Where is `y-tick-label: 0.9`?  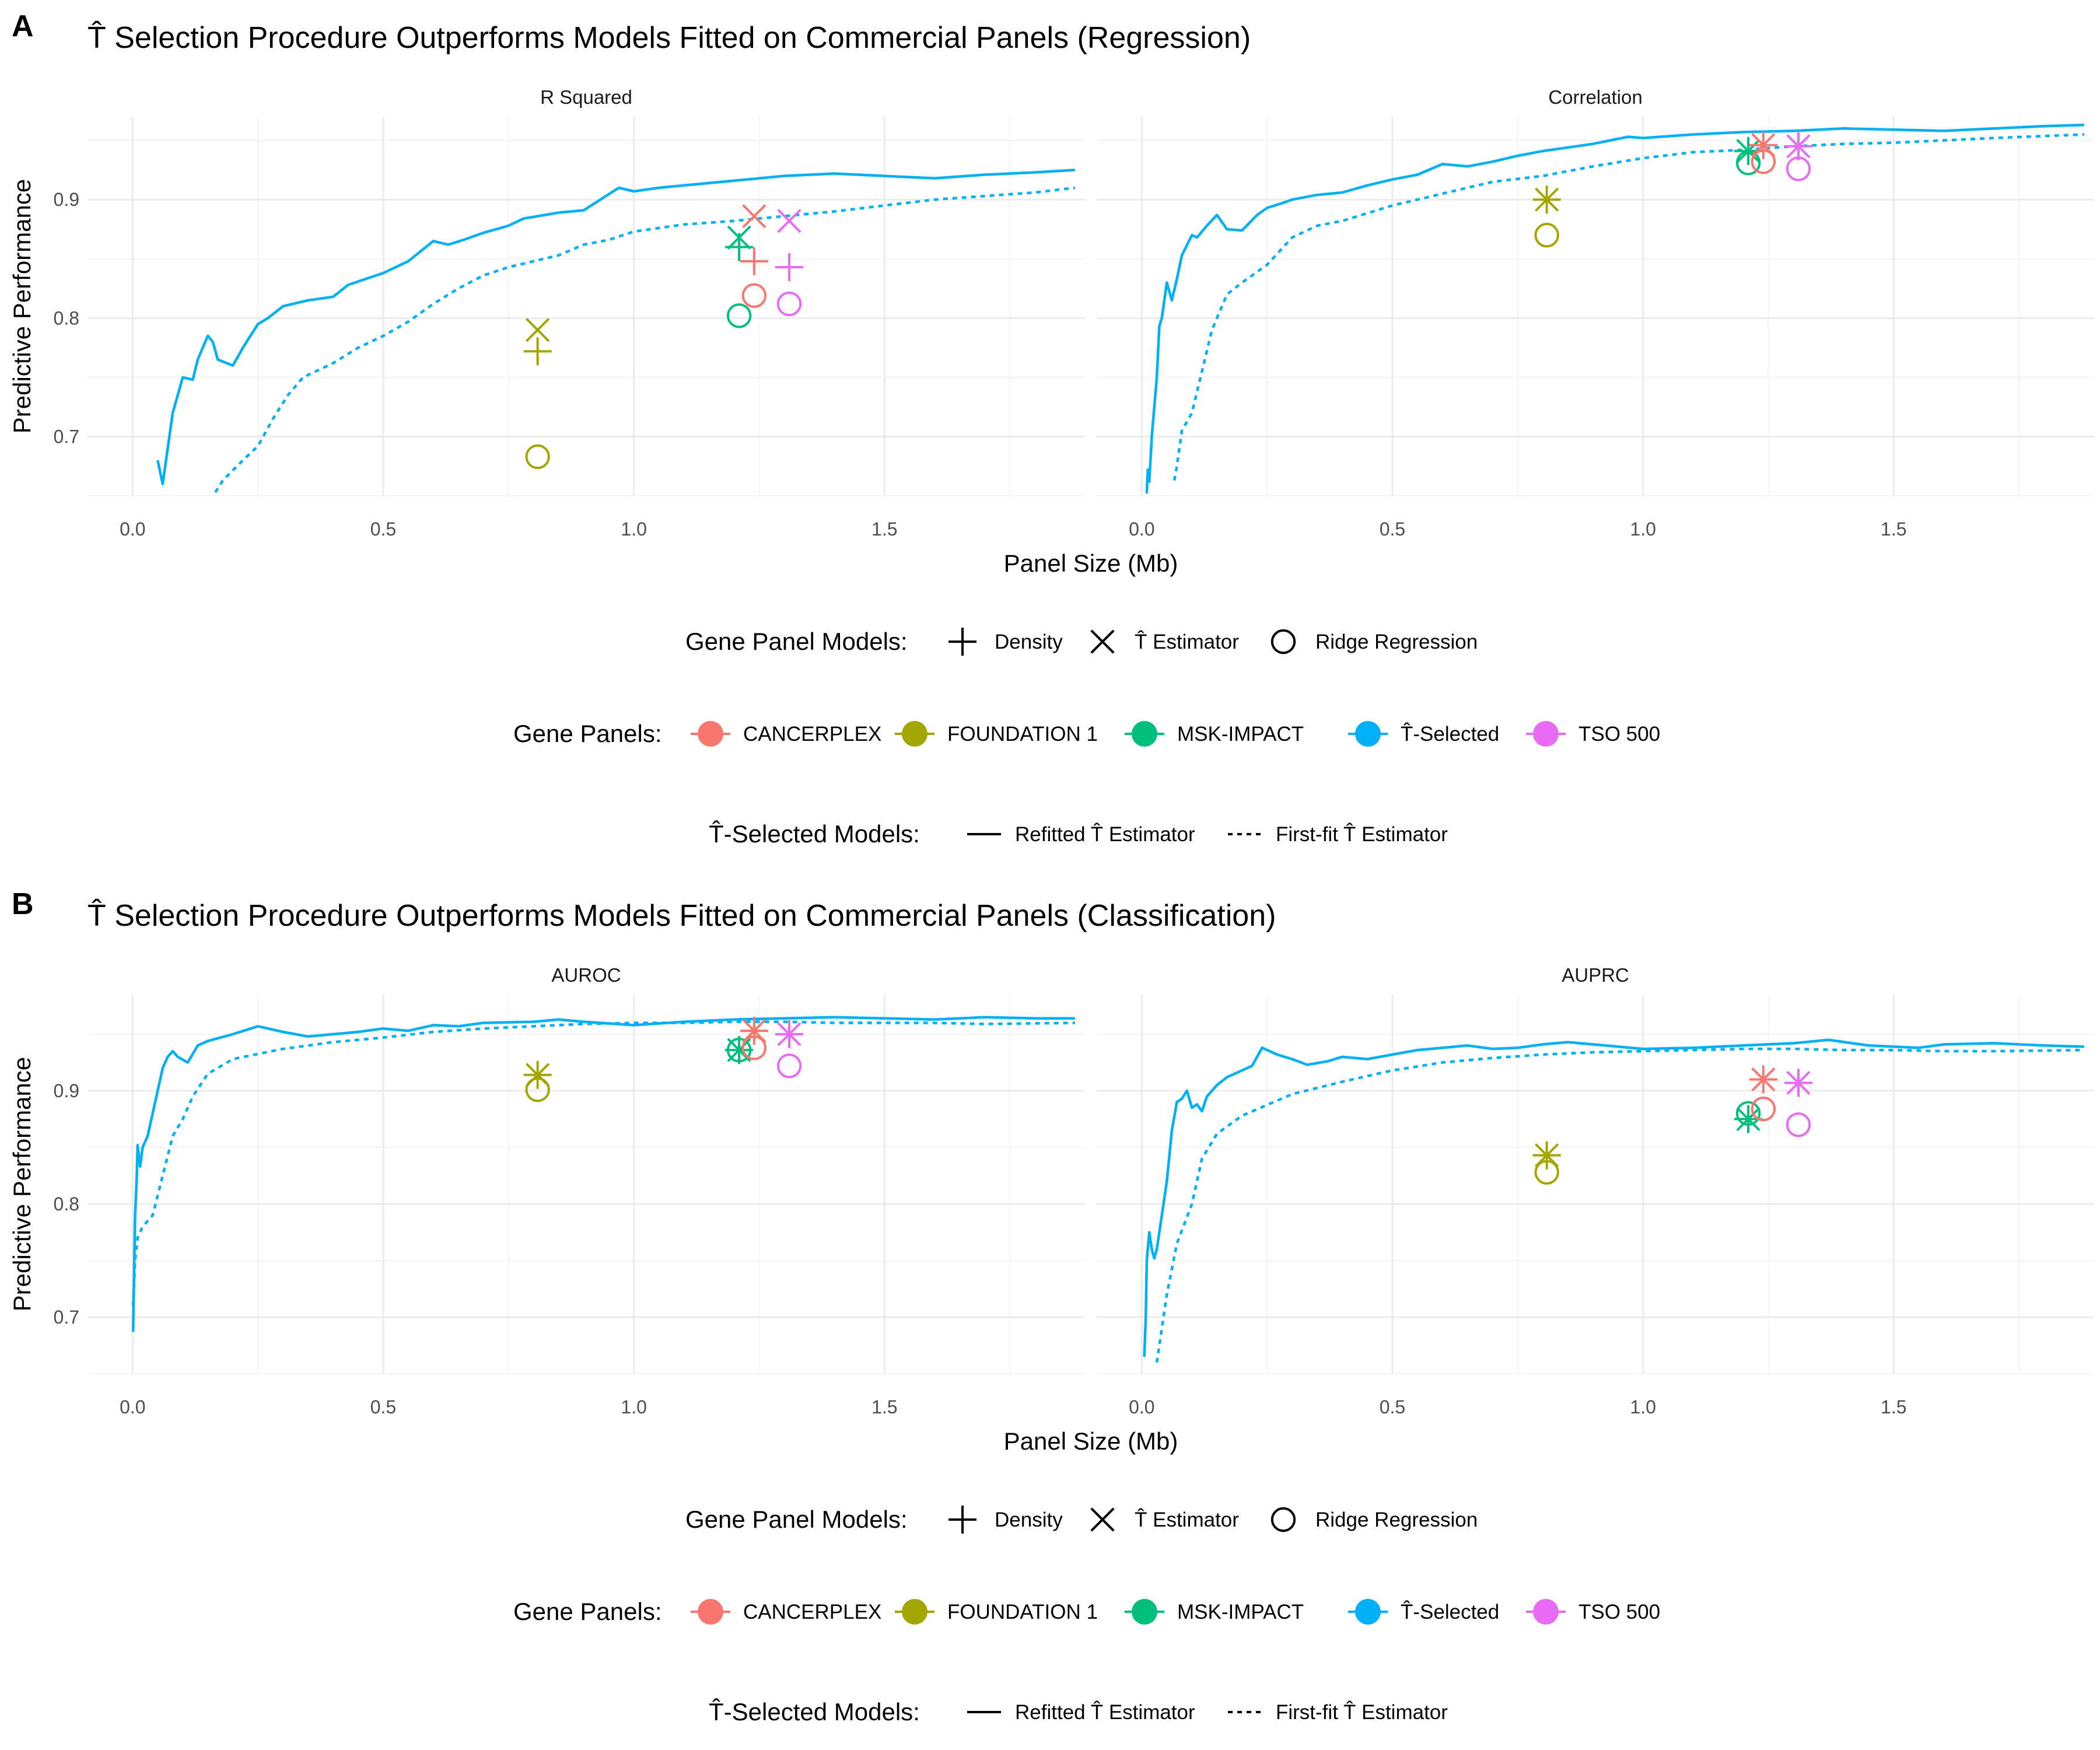
y-tick-label: 0.9 is located at coordinates (66, 199).